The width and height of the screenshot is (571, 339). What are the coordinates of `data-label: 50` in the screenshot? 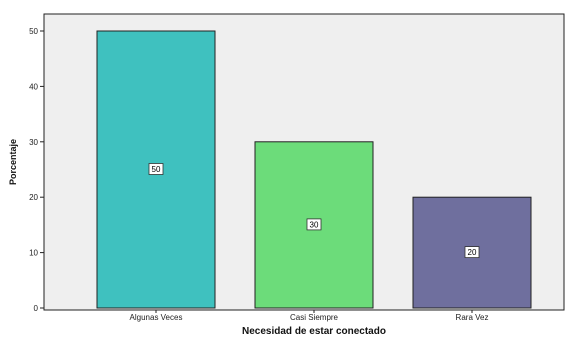 It's located at (156, 169).